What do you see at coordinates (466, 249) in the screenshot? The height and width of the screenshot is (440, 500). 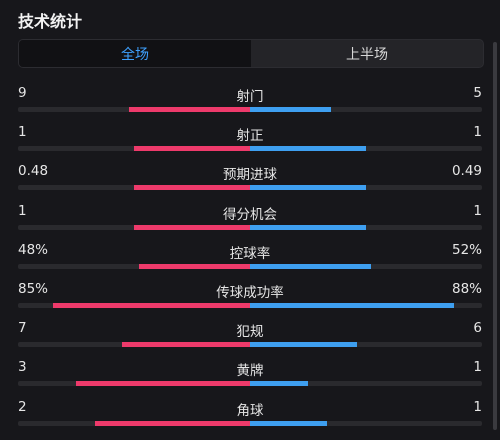 I see `away-value: 52%` at bounding box center [466, 249].